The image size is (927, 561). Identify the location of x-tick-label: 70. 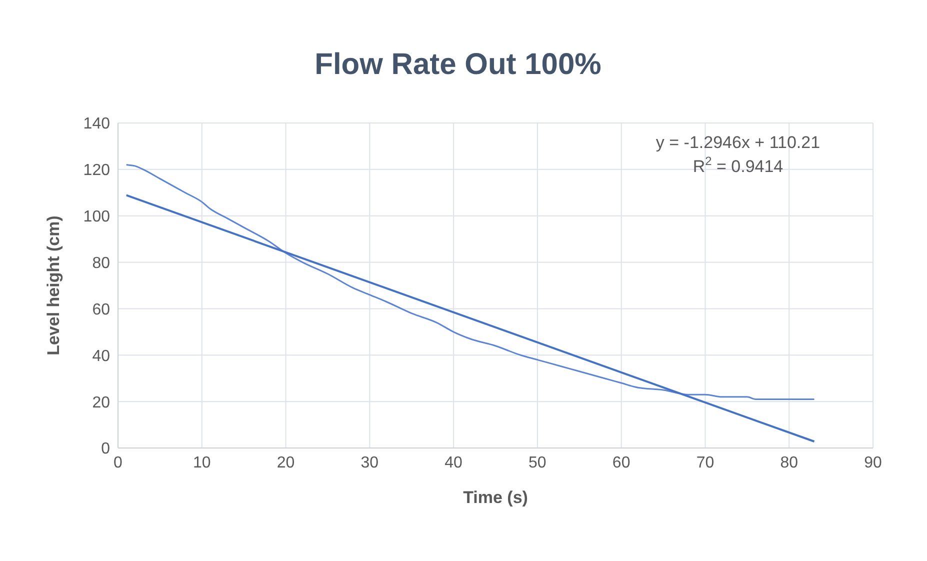
(705, 463).